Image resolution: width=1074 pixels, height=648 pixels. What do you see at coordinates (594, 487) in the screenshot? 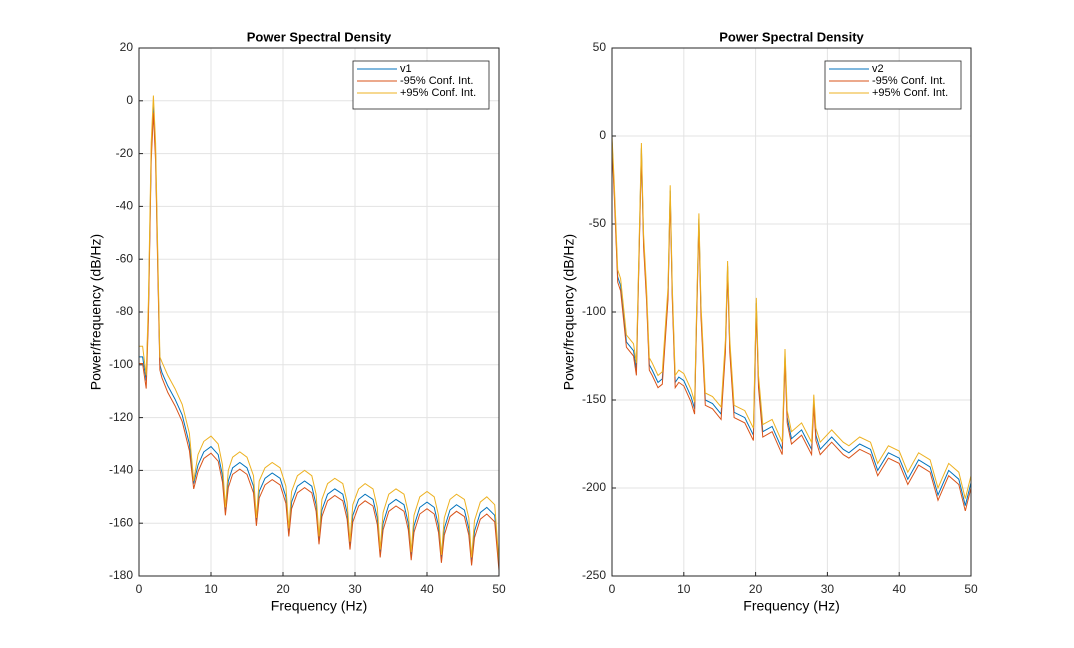
I see `y-tick-label: -200` at bounding box center [594, 487].